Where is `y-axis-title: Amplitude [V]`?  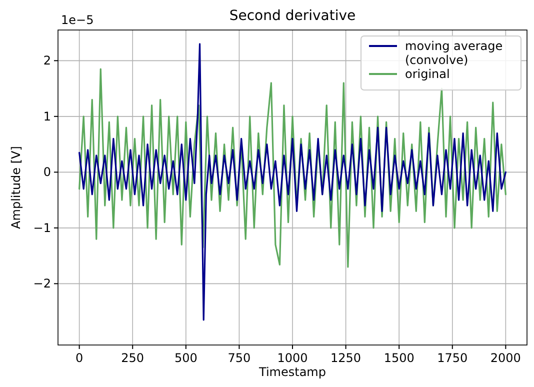
y-axis-title: Amplitude [V] is located at coordinates (16, 187).